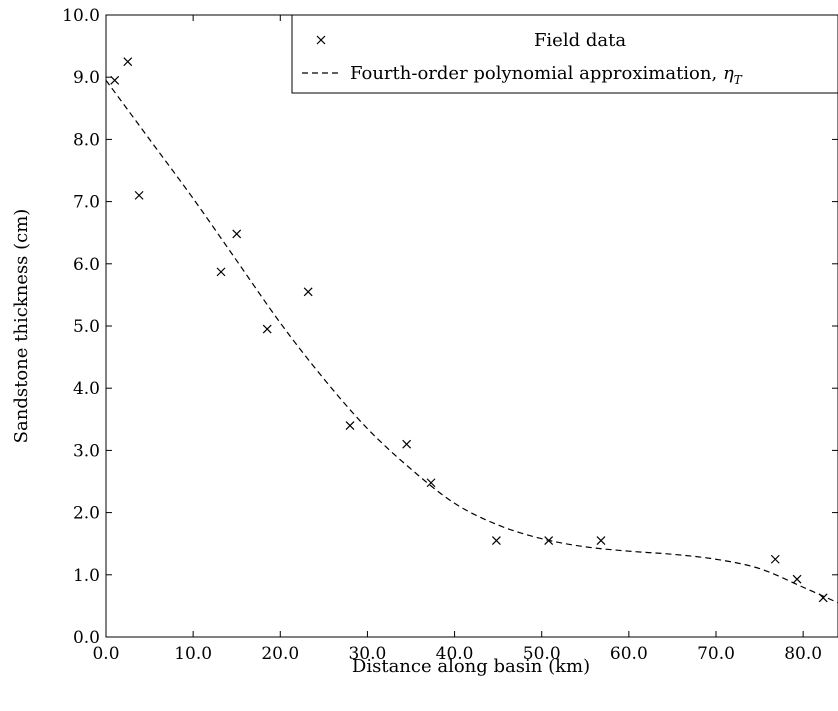 This screenshot has height=711, width=838. I want to click on x-tick-label: 80.0, so click(803, 654).